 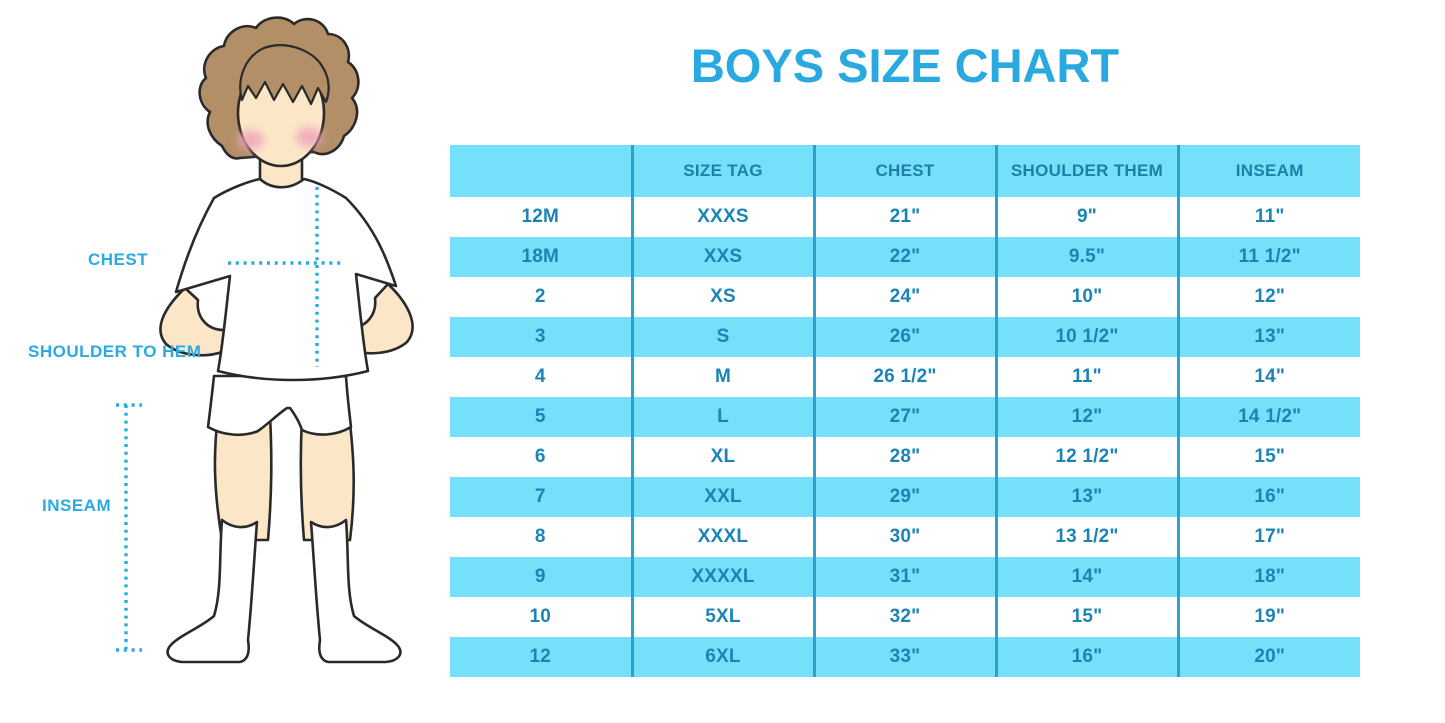 I want to click on table-cell: 26 1/2", so click(x=904, y=377).